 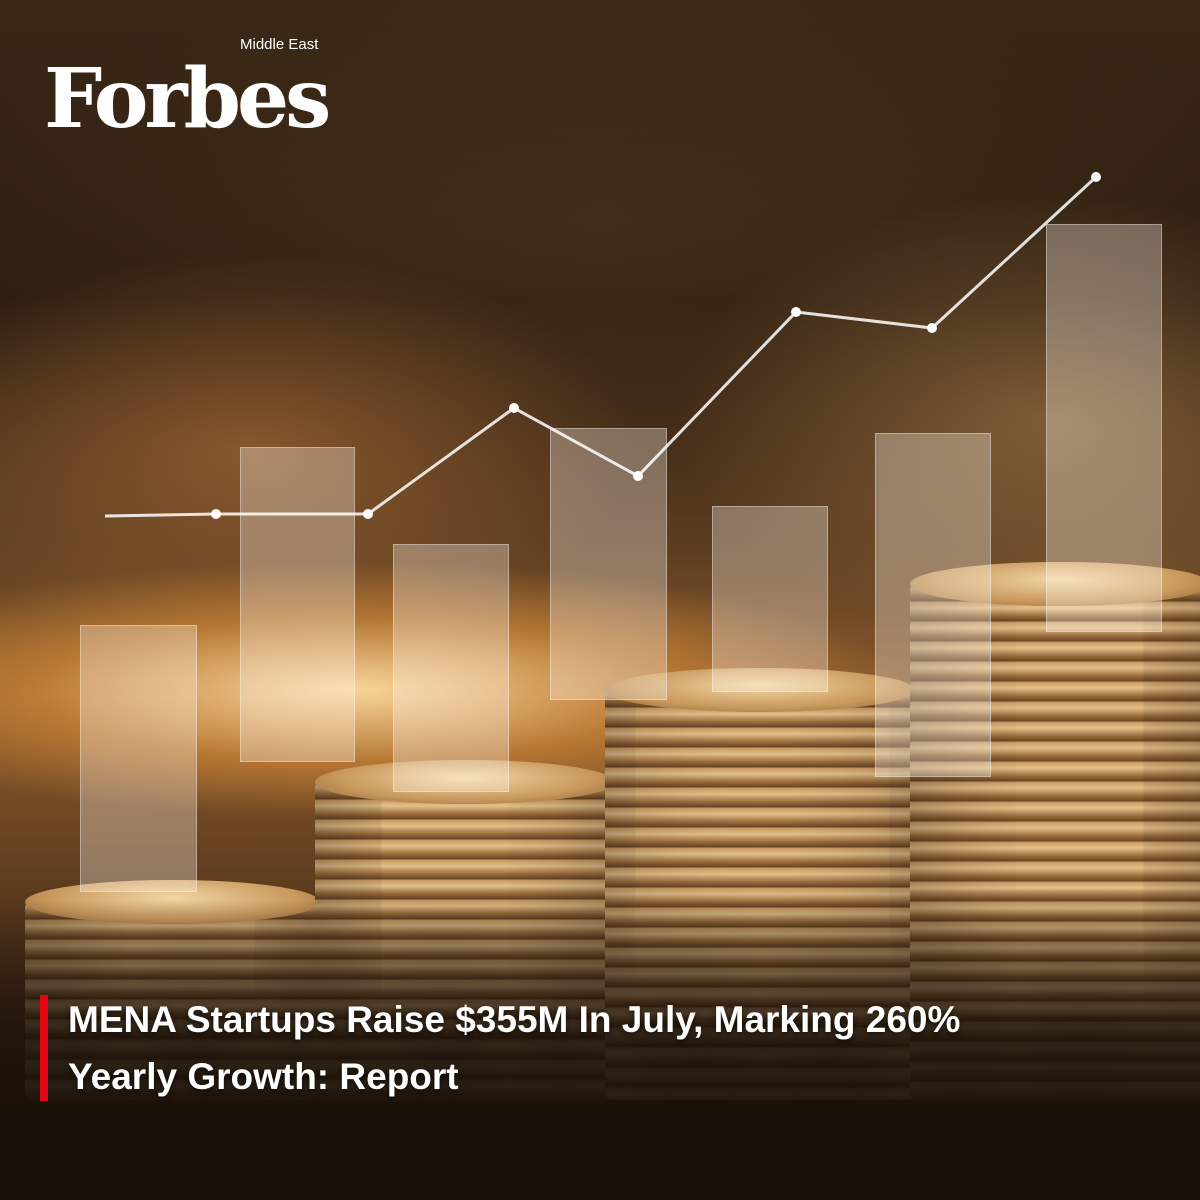 I want to click on forbes-logo: Middle East Forbes, so click(x=187, y=91).